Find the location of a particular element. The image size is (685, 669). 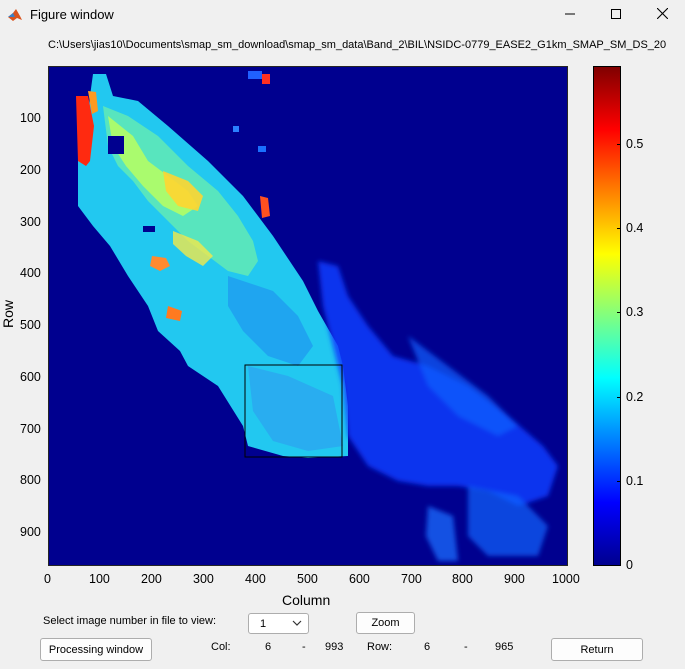

col-label: Col: is located at coordinates (221, 647).